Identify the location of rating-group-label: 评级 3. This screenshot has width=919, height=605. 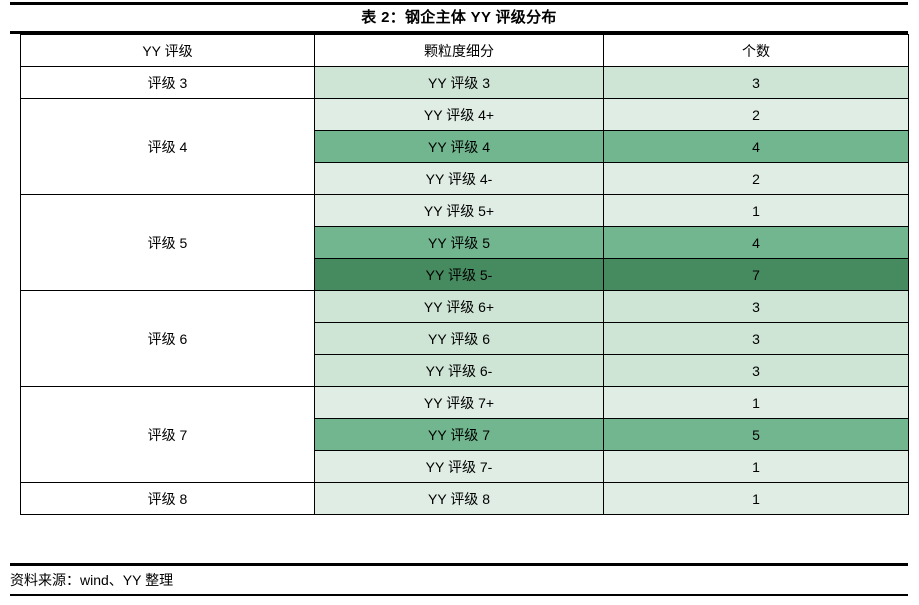
(167, 82).